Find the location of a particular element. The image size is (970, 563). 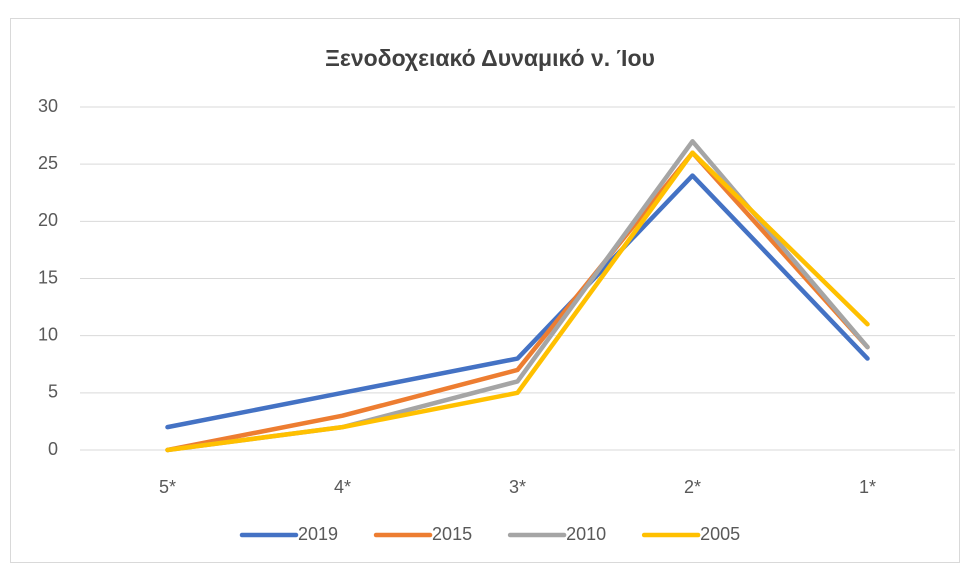

legend-label: 2005 is located at coordinates (720, 534).